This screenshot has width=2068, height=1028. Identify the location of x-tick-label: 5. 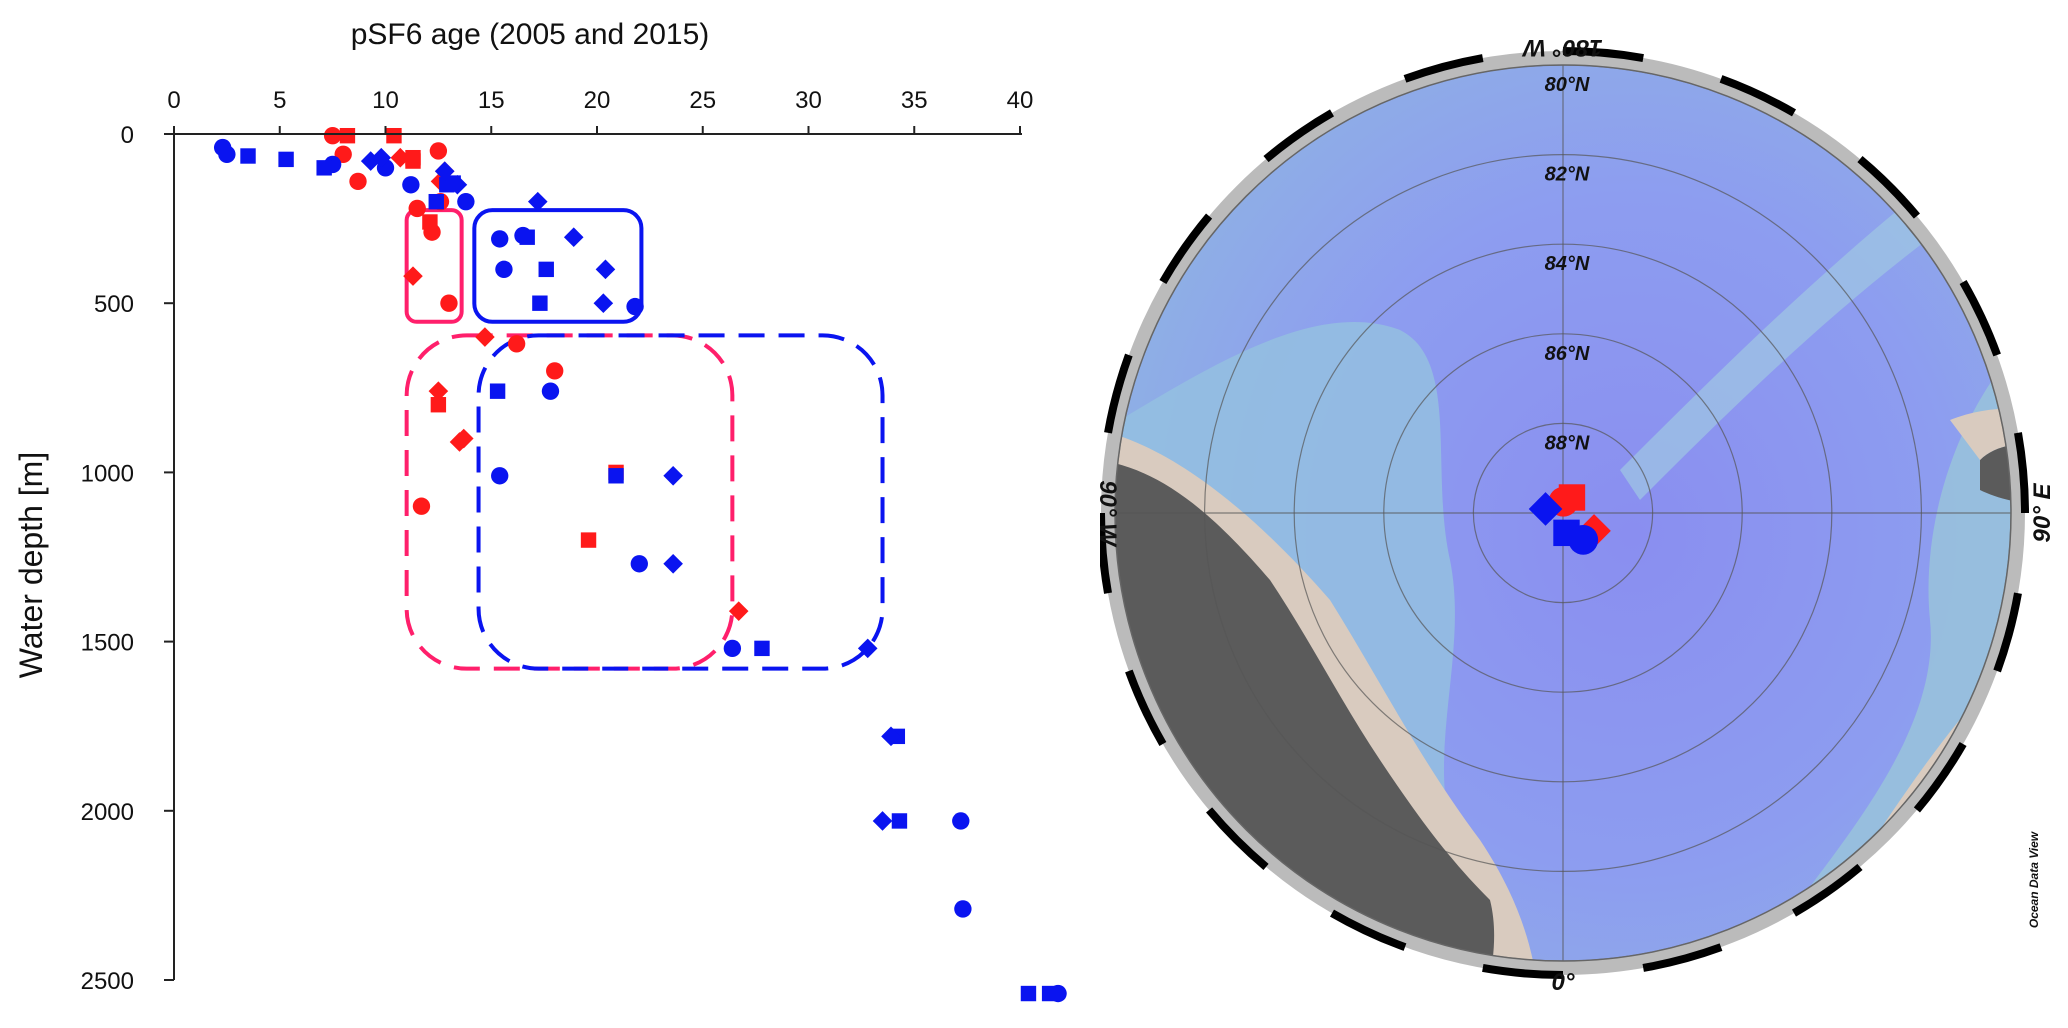
(279, 100).